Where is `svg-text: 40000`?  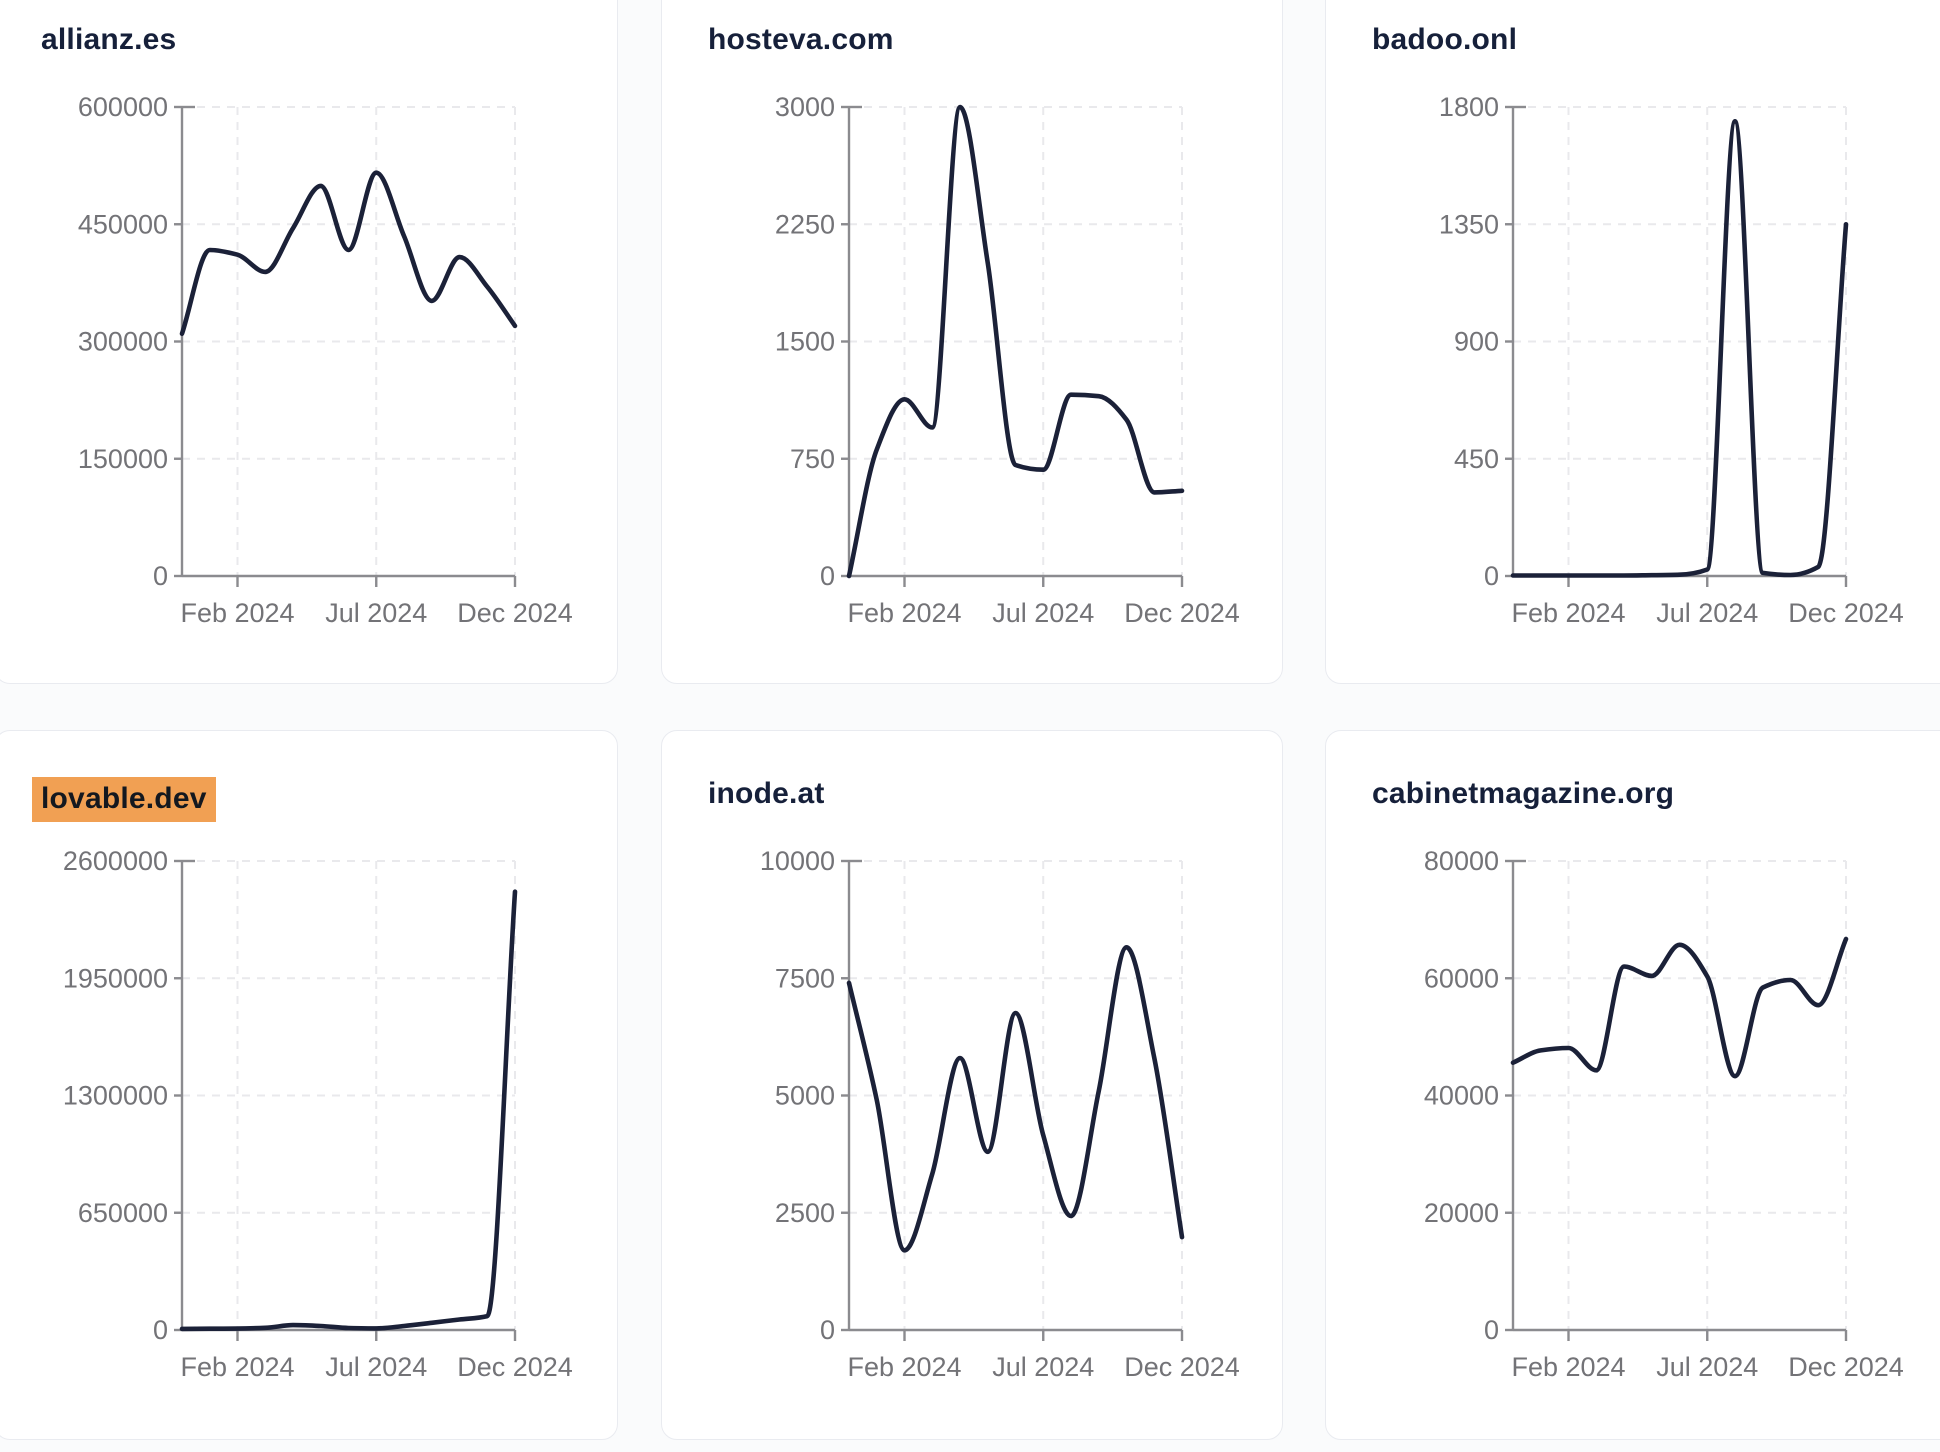
svg-text: 40000 is located at coordinates (1461, 1096).